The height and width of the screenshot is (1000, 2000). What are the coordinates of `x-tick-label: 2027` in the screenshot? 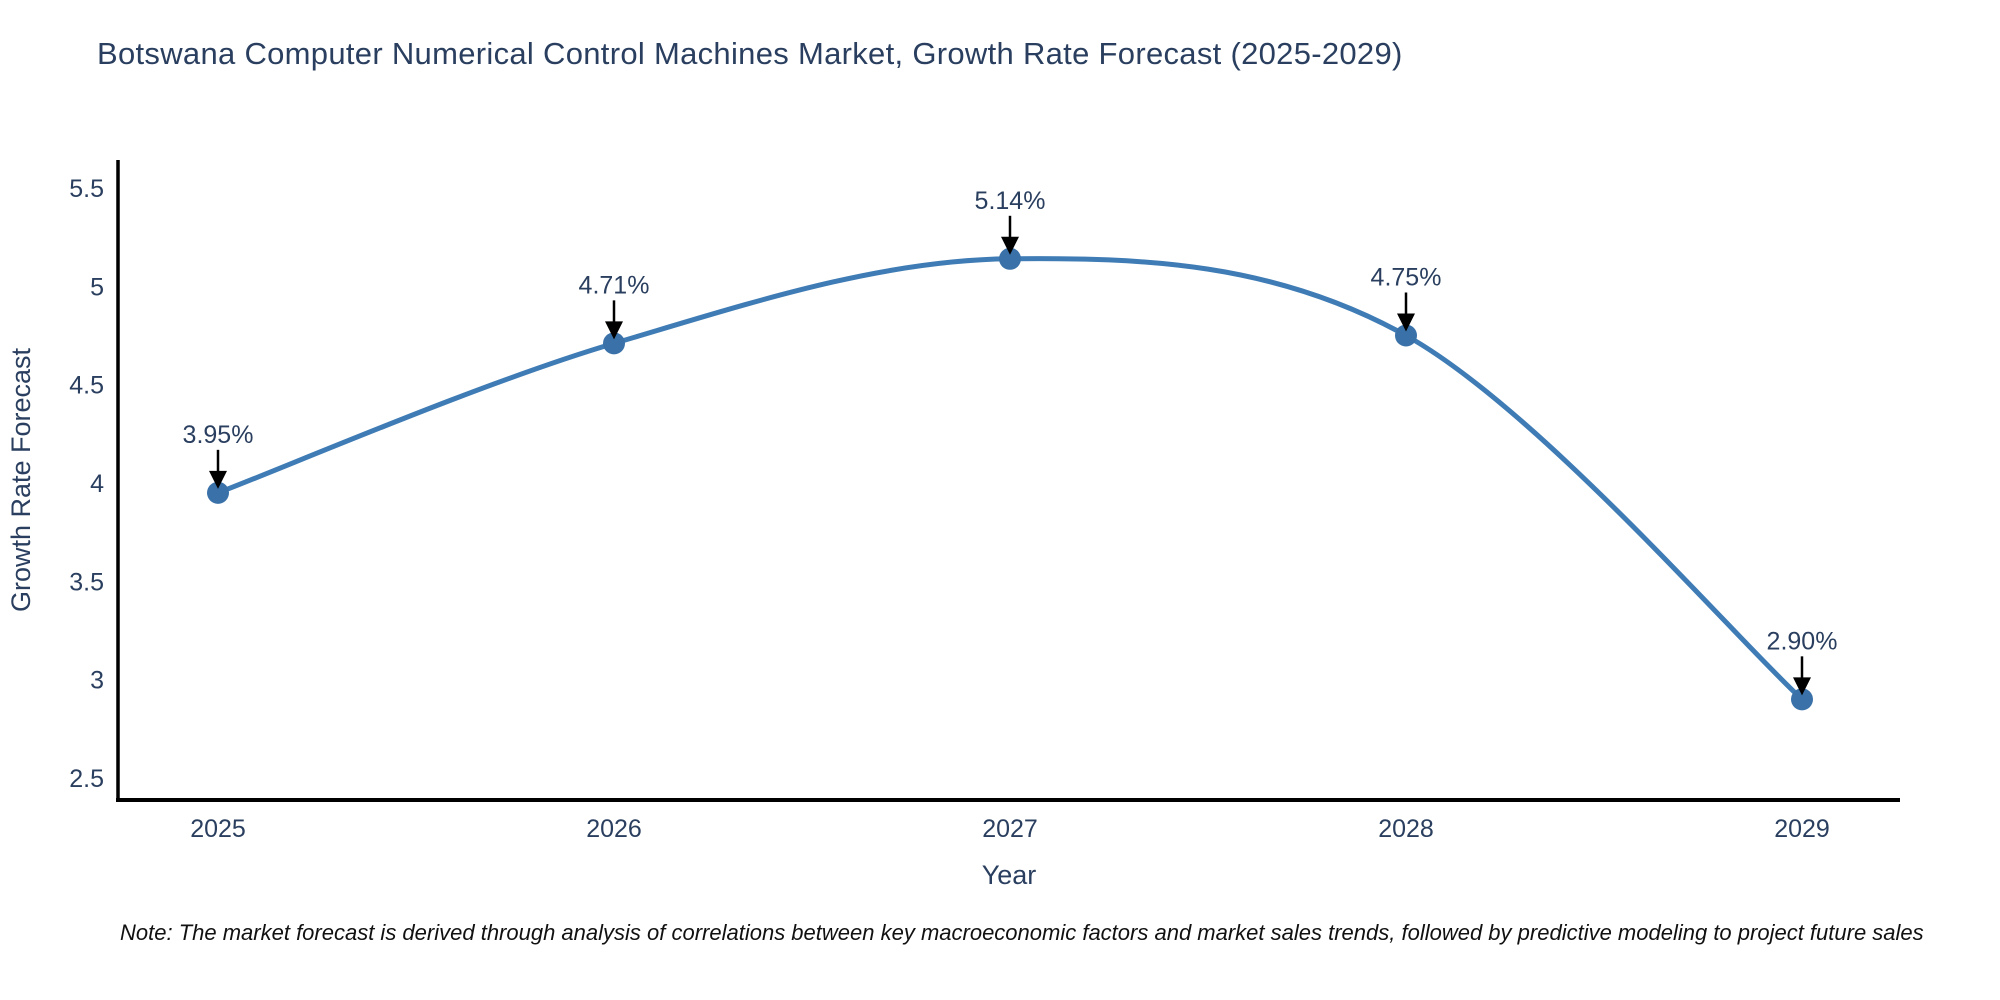 It's located at (1010, 829).